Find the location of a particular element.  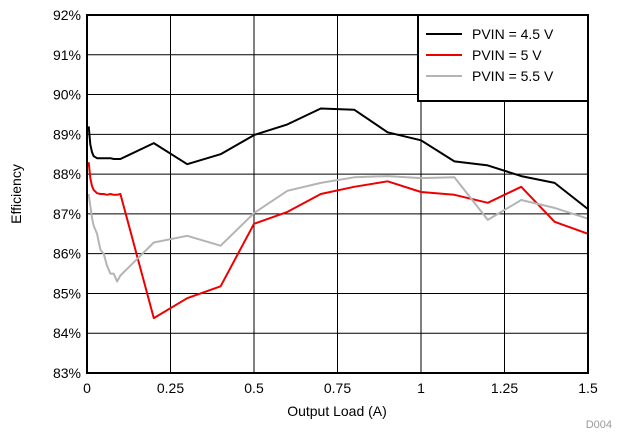

legend-label-3: PVIN = 5.5 V is located at coordinates (513, 76).